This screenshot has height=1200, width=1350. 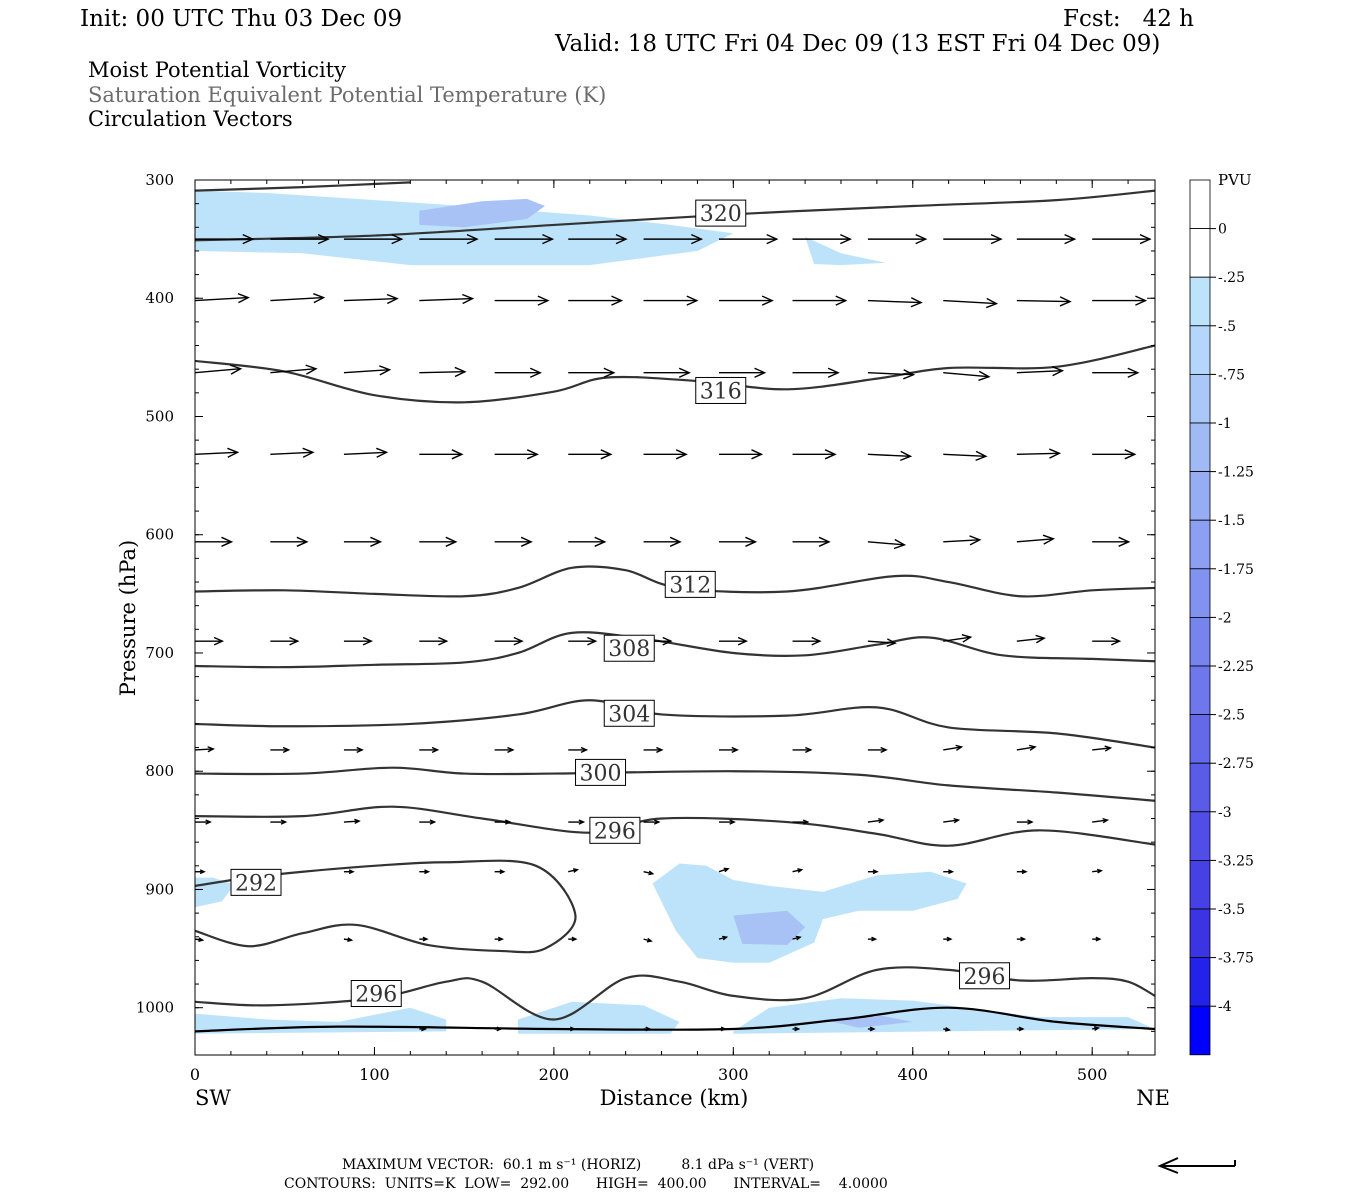 I want to click on colorbar-label: -2, so click(x=1225, y=618).